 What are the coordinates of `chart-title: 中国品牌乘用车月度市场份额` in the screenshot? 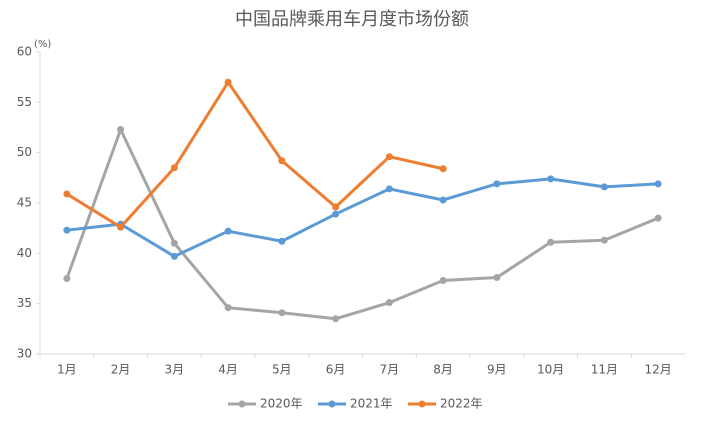 It's located at (352, 19).